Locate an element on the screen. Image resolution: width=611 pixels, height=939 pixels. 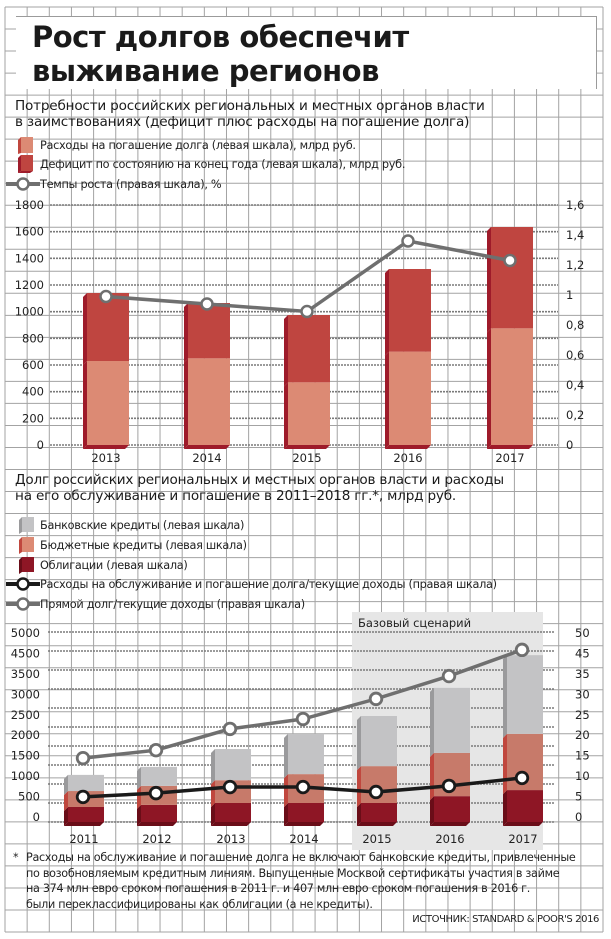
y-tick-label-right: 45 is located at coordinates (582, 653).